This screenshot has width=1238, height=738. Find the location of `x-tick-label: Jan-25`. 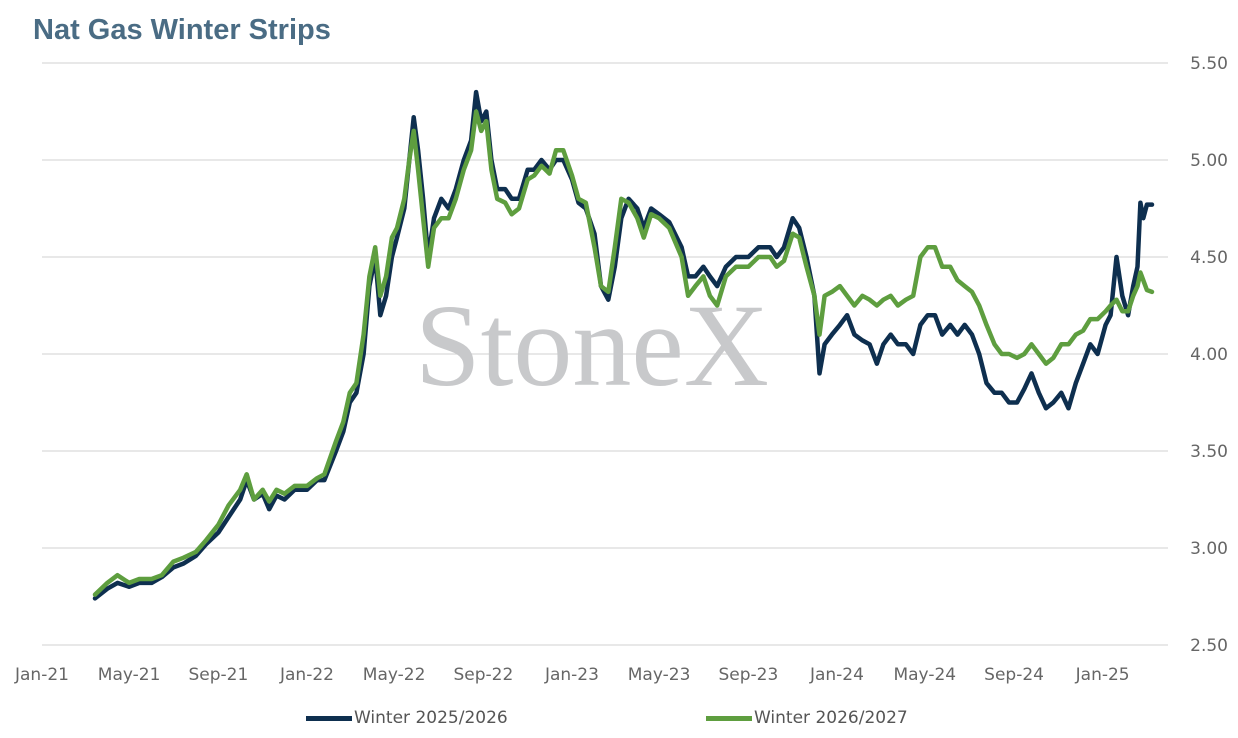

x-tick-label: Jan-25 is located at coordinates (1102, 675).